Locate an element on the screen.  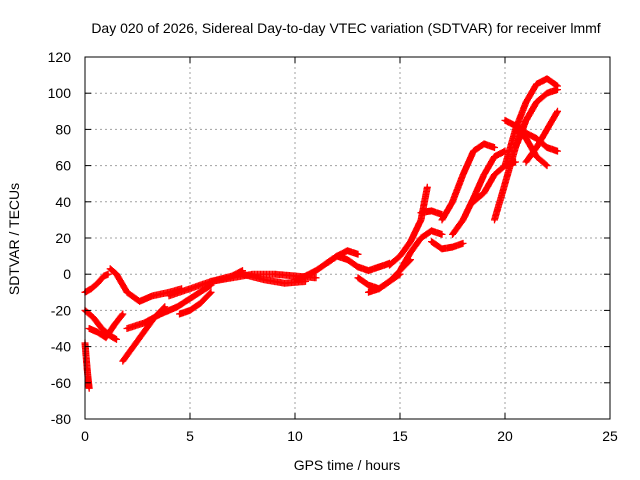
series-prn-ab is located at coordinates (531, 147).